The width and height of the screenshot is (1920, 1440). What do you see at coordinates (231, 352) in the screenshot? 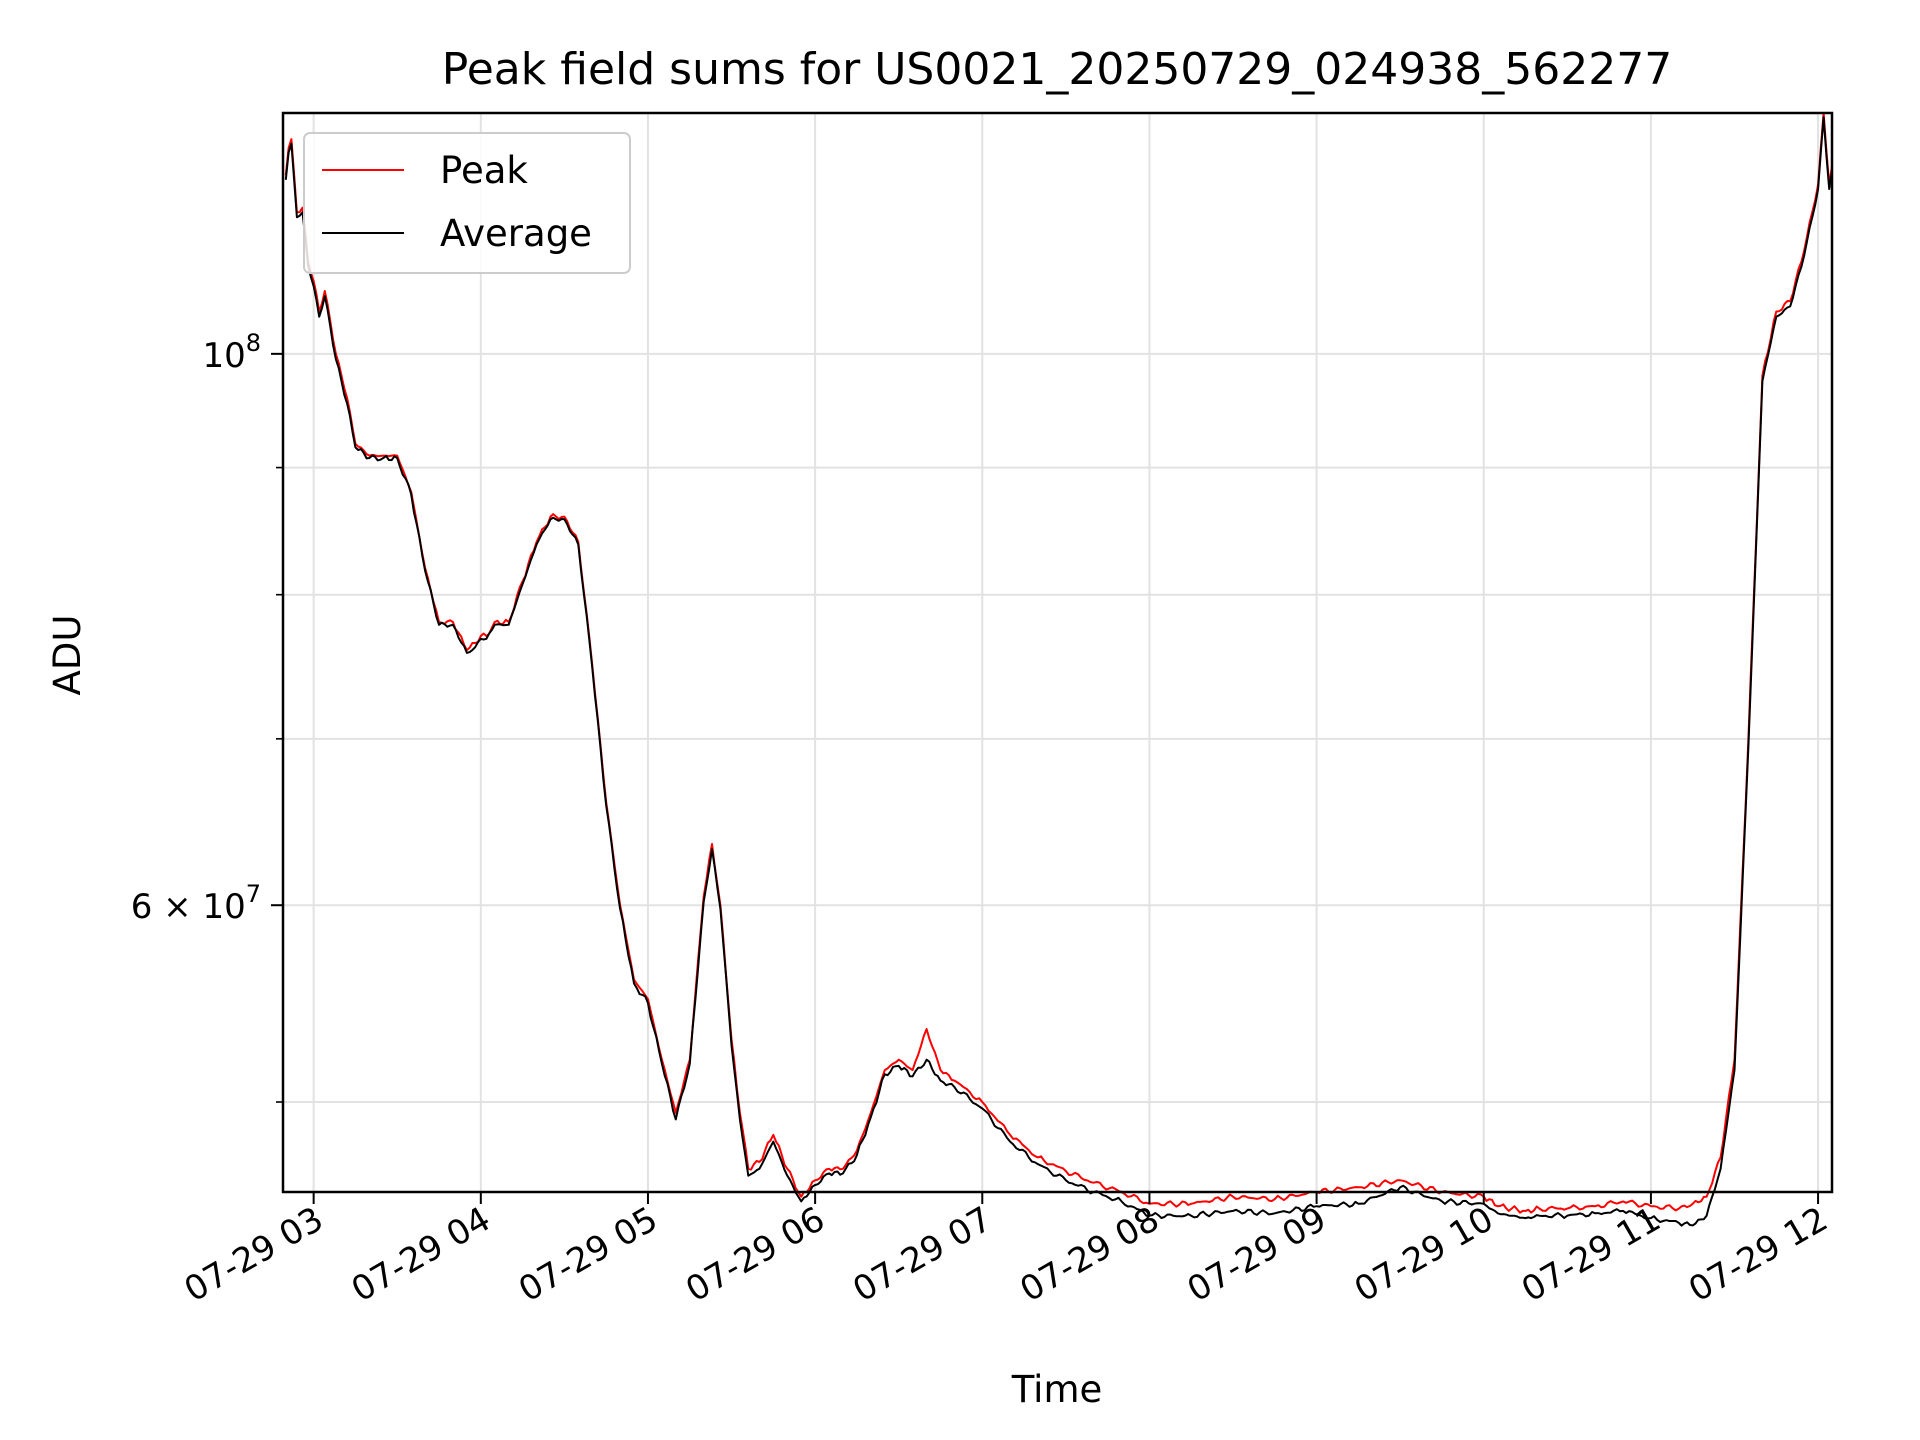
I see `y-tick-label: 108` at bounding box center [231, 352].